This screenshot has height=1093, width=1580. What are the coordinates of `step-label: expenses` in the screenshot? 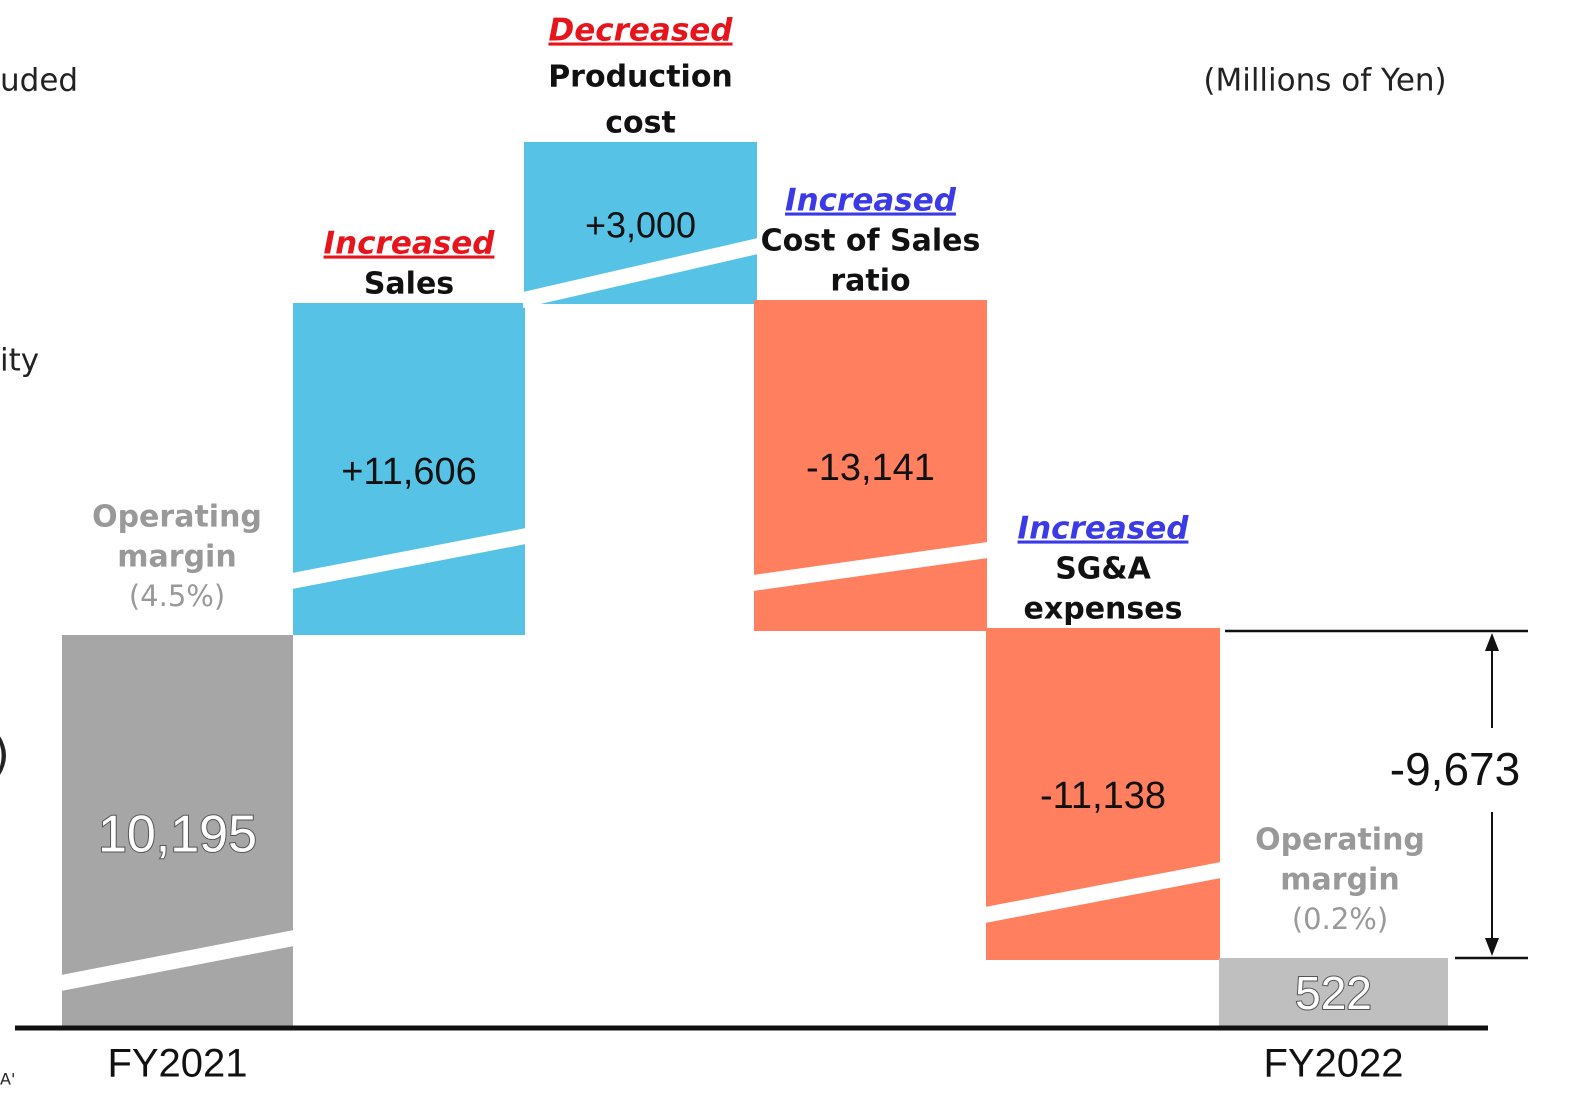 It's located at (1103, 609).